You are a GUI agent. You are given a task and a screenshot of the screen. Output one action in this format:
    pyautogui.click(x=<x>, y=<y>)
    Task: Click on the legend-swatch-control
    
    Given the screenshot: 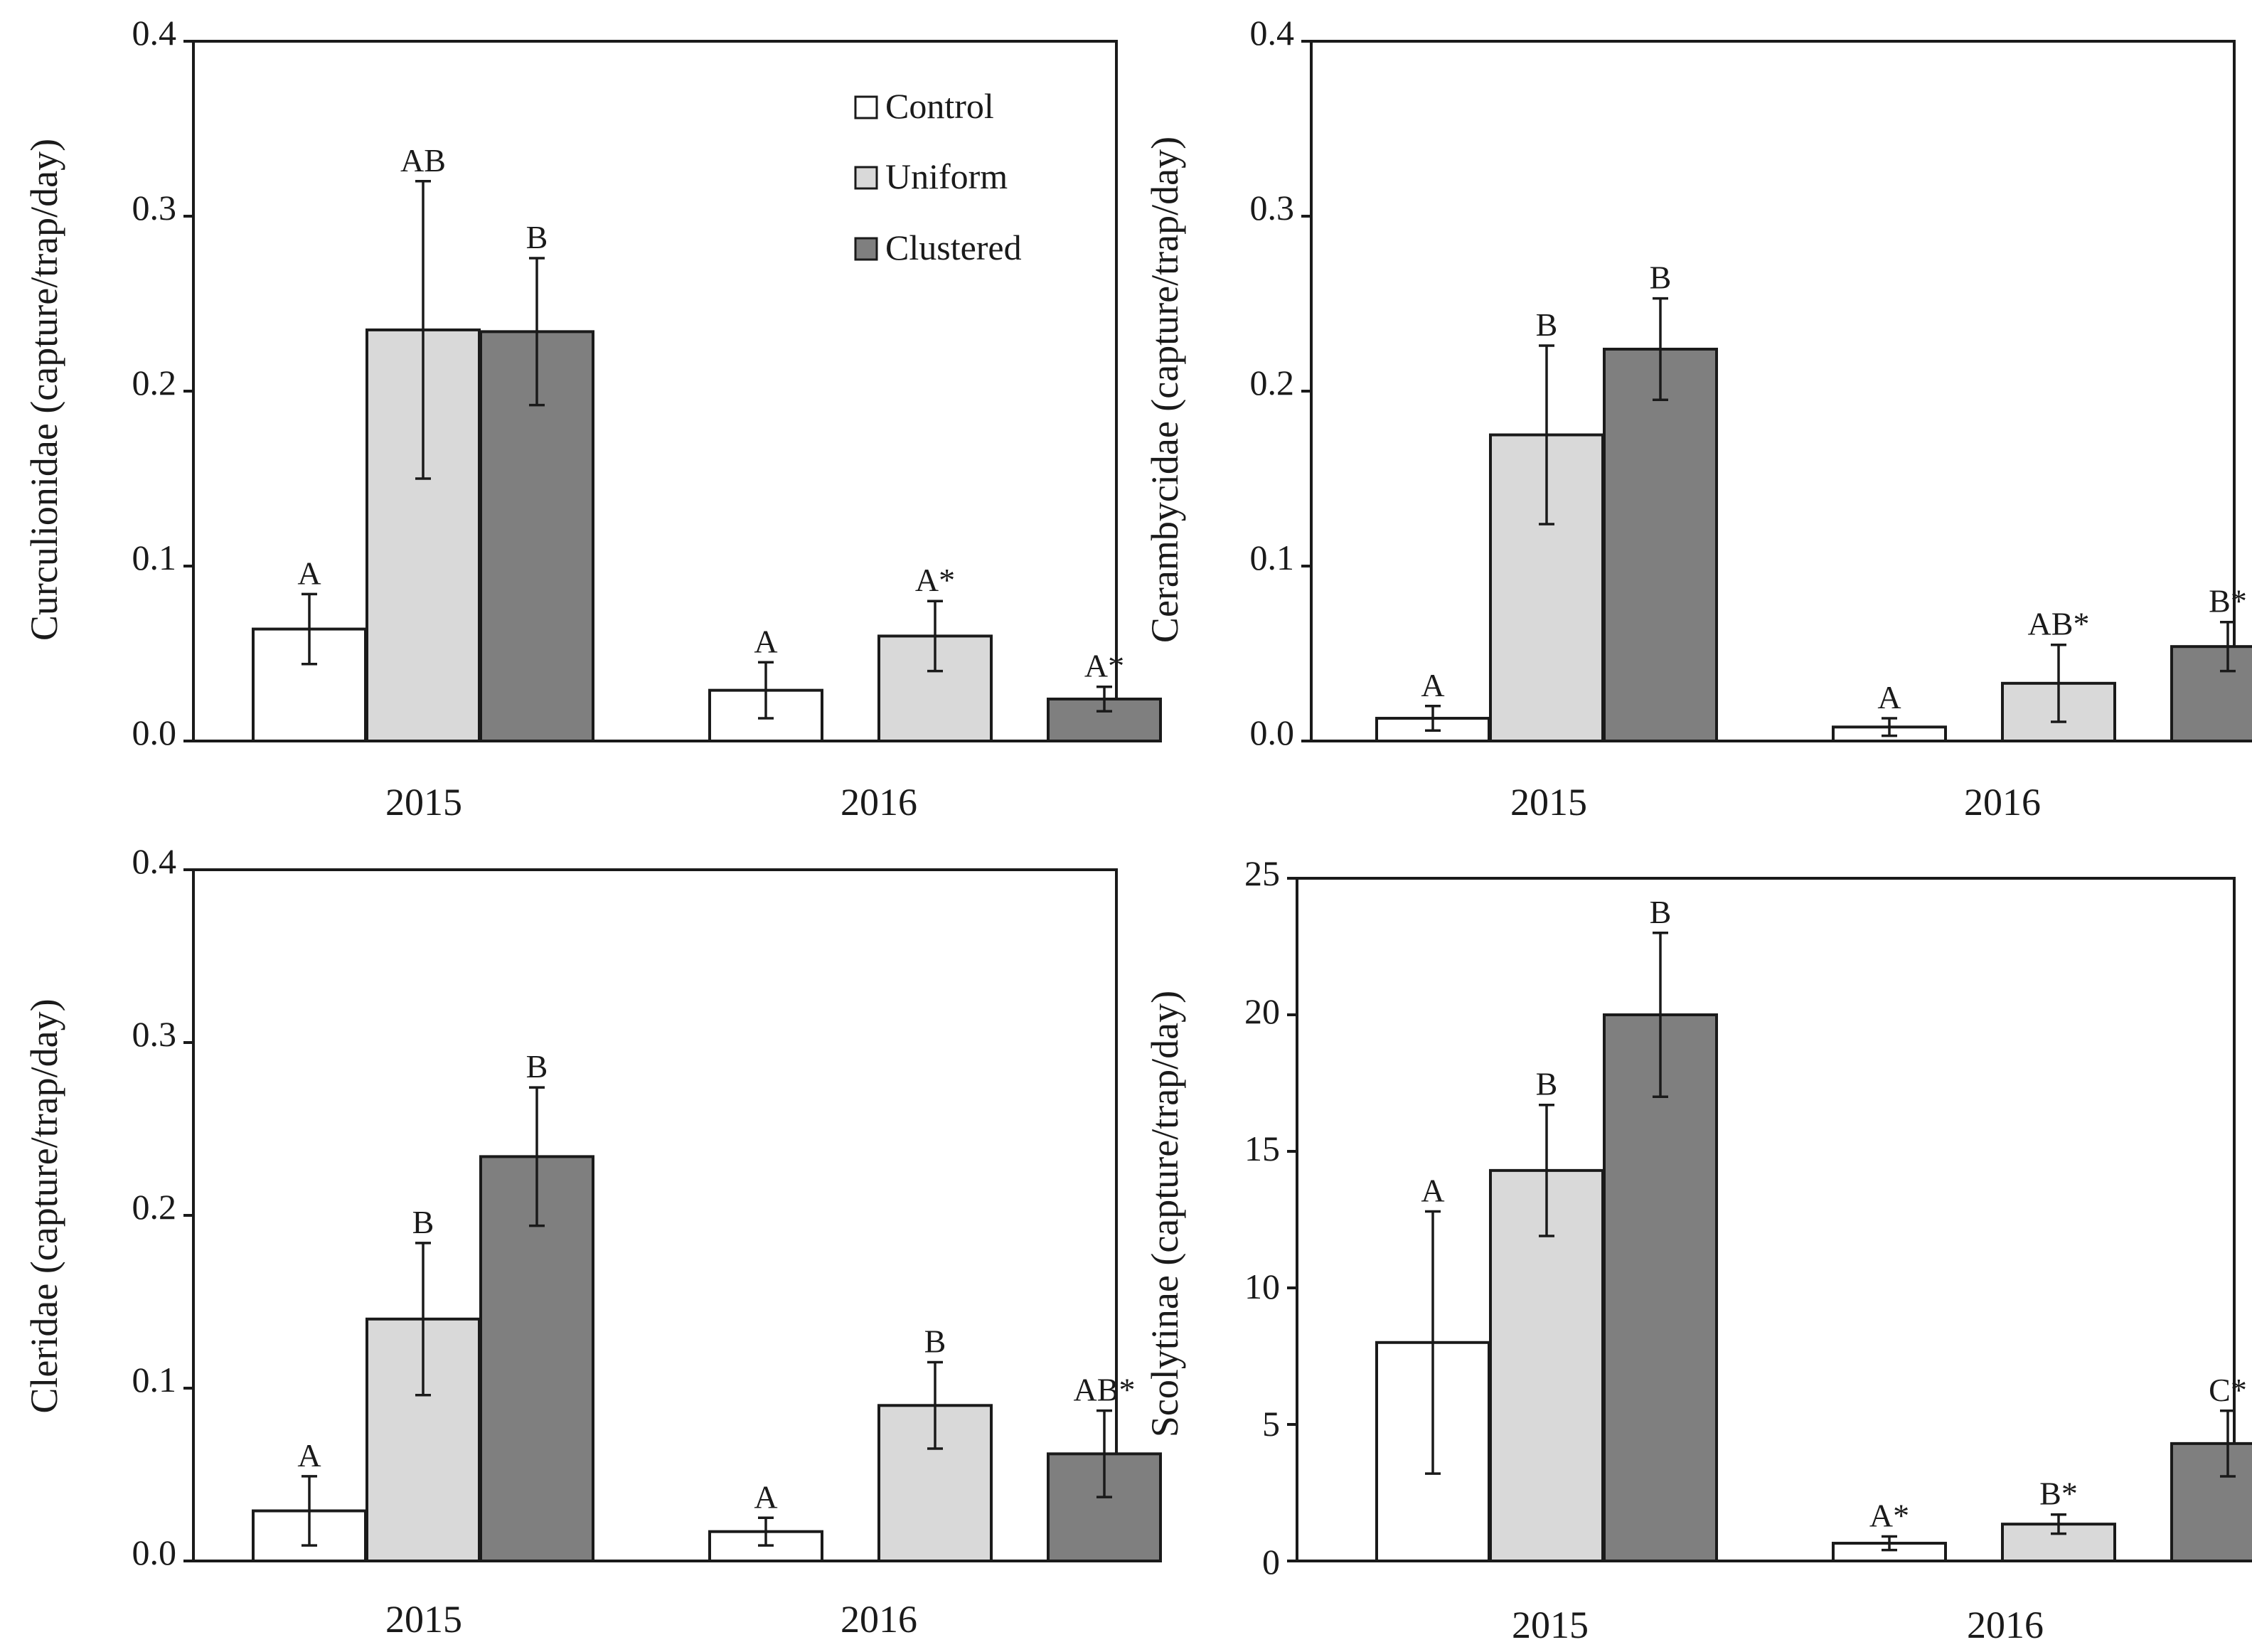 What is the action you would take?
    pyautogui.click(x=866, y=107)
    